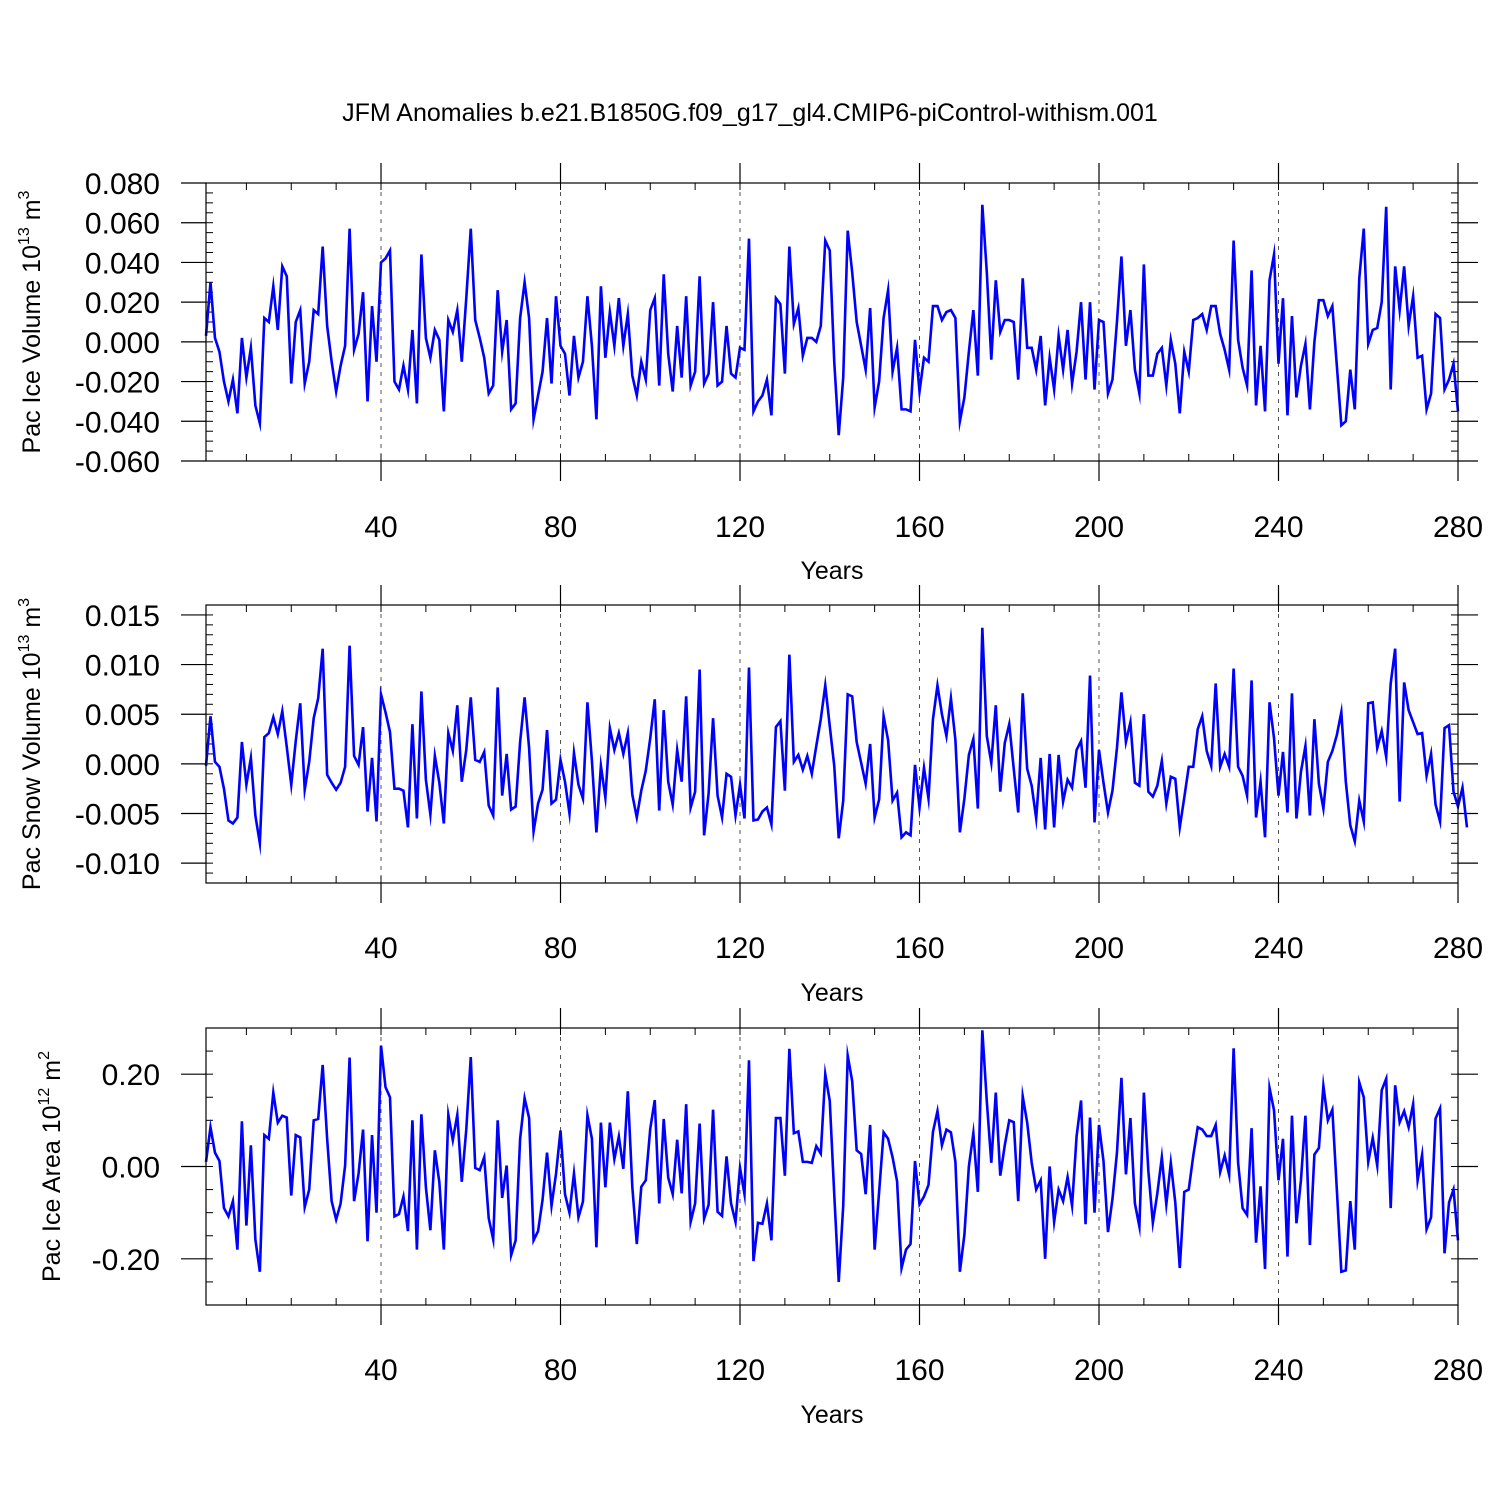 Image resolution: width=1500 pixels, height=1500 pixels. Describe the element at coordinates (122, 184) in the screenshot. I see `y-tick-label: 0.080` at that location.